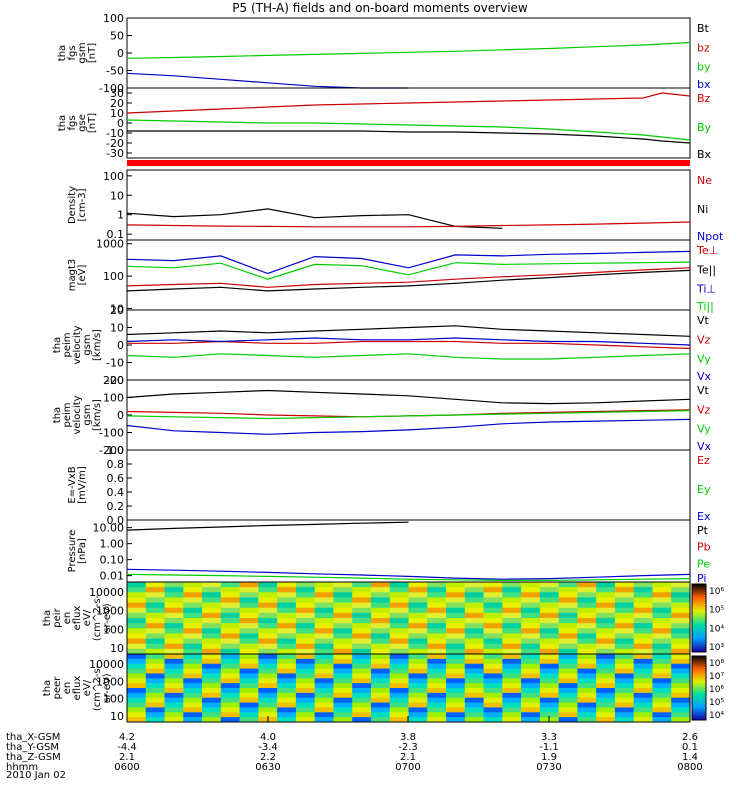 This screenshot has height=800, width=750. What do you see at coordinates (115, 71) in the screenshot?
I see `y-tick-label: -50` at bounding box center [115, 71].